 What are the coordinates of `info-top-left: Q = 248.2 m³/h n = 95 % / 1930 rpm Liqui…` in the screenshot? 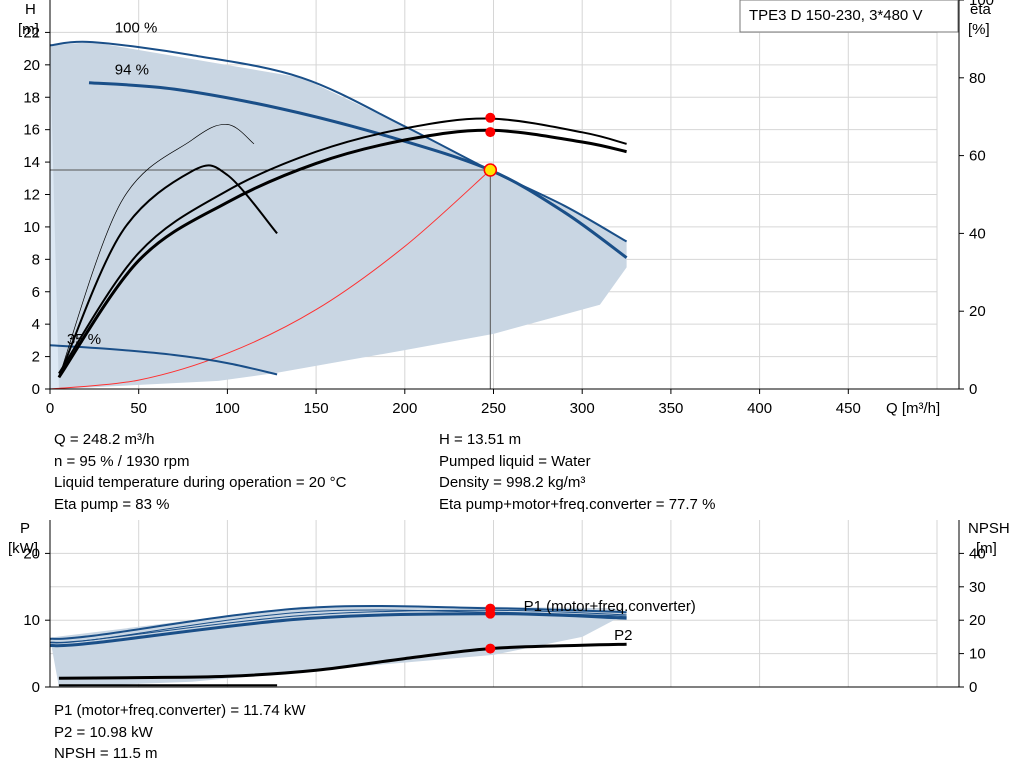 It's located at (200, 472).